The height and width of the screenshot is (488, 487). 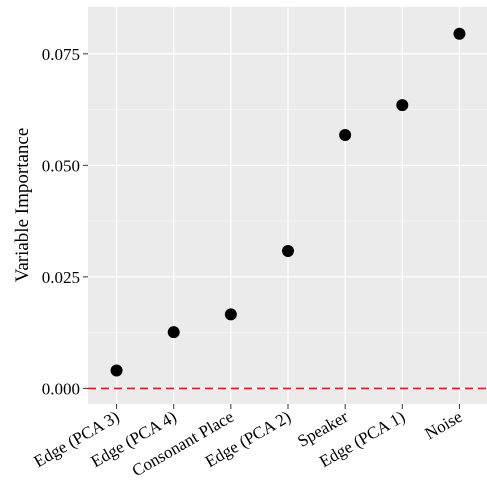 I want to click on y-tick-label: 0.050, so click(x=61, y=165).